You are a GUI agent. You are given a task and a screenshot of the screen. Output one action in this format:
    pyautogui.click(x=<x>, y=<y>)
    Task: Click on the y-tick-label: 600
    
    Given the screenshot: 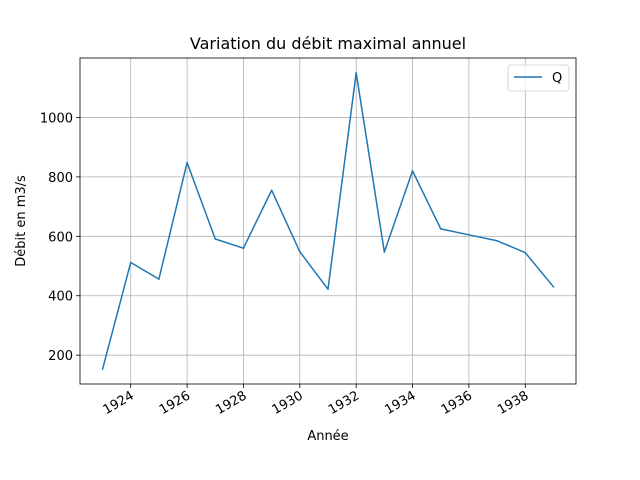 What is the action you would take?
    pyautogui.click(x=60, y=237)
    